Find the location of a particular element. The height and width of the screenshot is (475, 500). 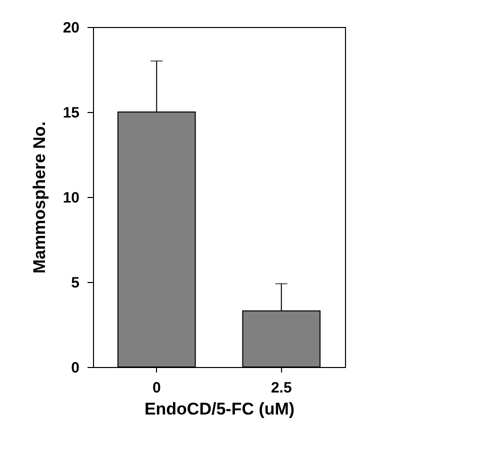

y-tick-label: 10 is located at coordinates (71, 198).